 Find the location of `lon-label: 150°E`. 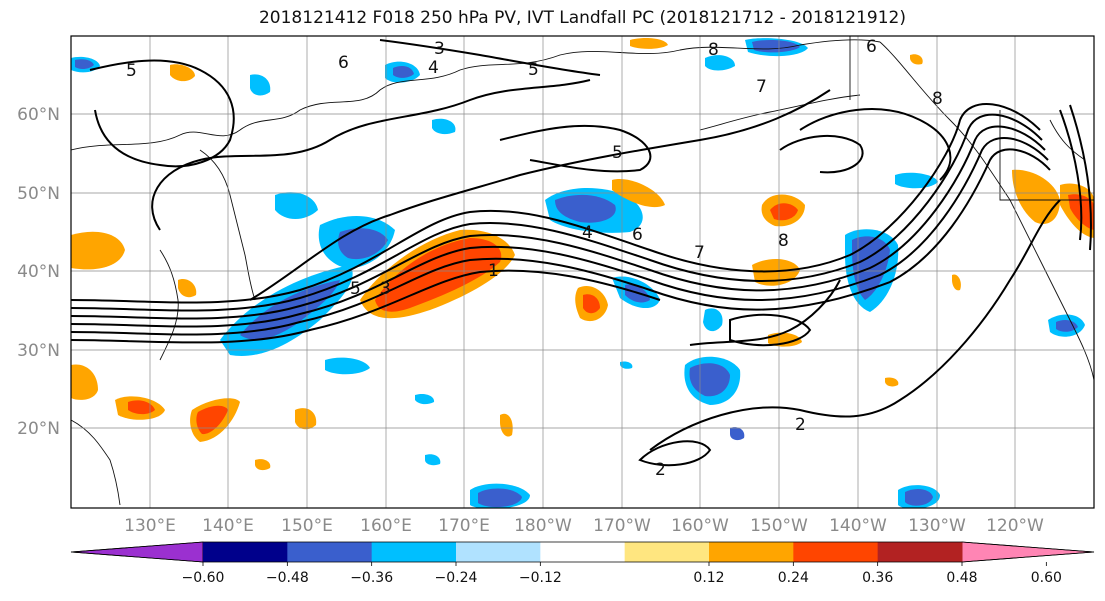

lon-label: 150°E is located at coordinates (307, 526).